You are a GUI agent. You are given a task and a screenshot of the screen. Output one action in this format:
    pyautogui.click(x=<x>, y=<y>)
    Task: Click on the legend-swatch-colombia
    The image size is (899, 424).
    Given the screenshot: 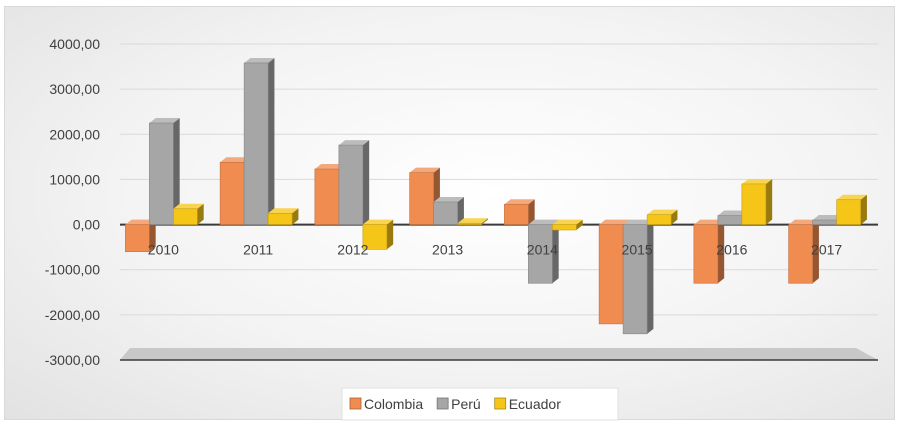 What is the action you would take?
    pyautogui.click(x=355, y=403)
    